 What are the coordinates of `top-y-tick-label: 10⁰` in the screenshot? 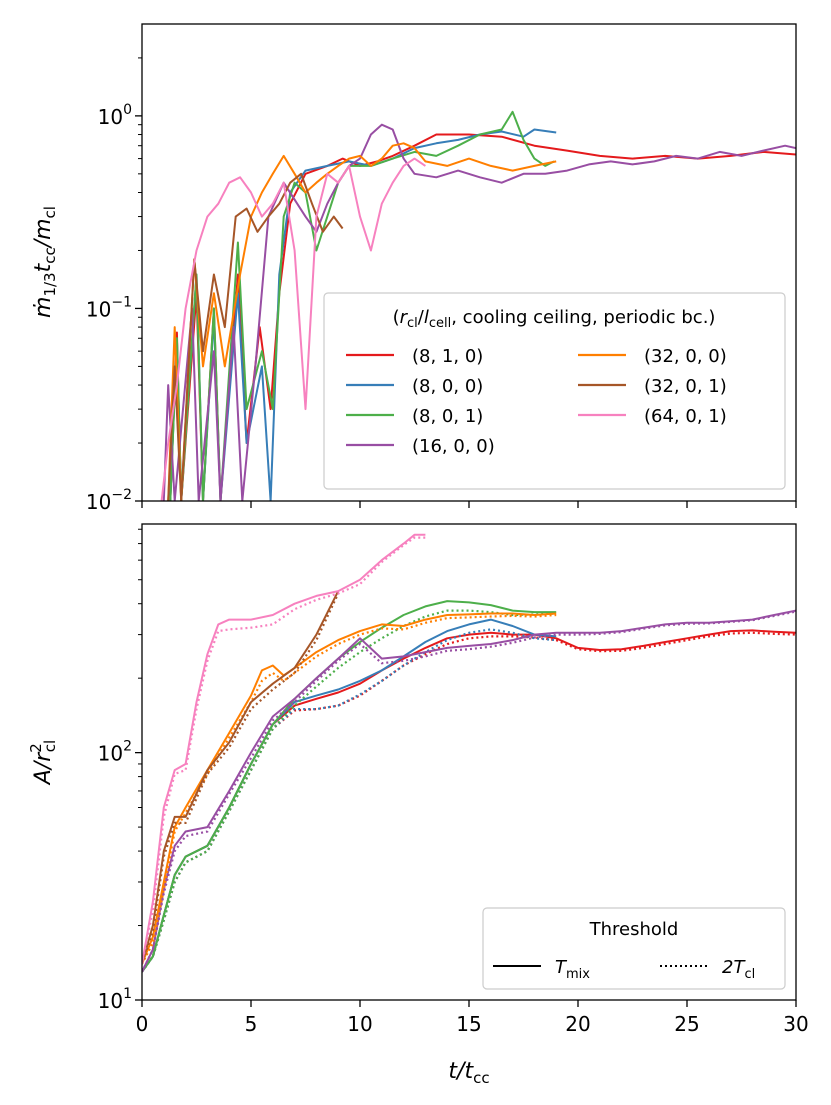 It's located at (115, 115).